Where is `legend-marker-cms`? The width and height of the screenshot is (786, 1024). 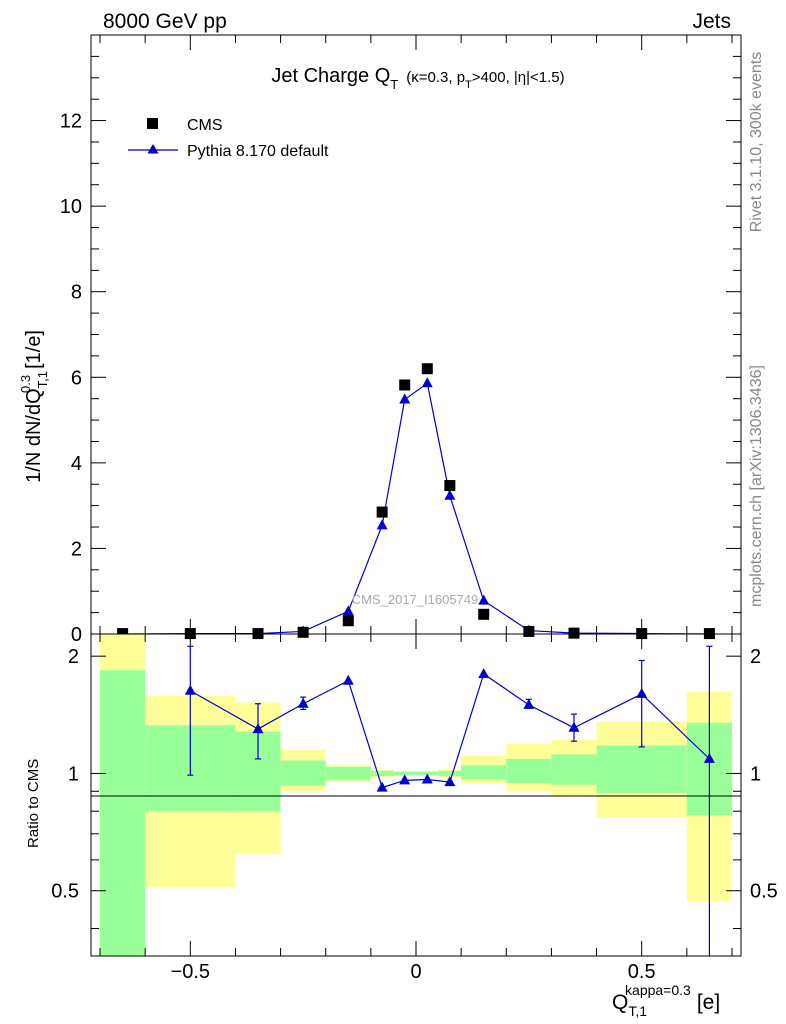
legend-marker-cms is located at coordinates (152, 123).